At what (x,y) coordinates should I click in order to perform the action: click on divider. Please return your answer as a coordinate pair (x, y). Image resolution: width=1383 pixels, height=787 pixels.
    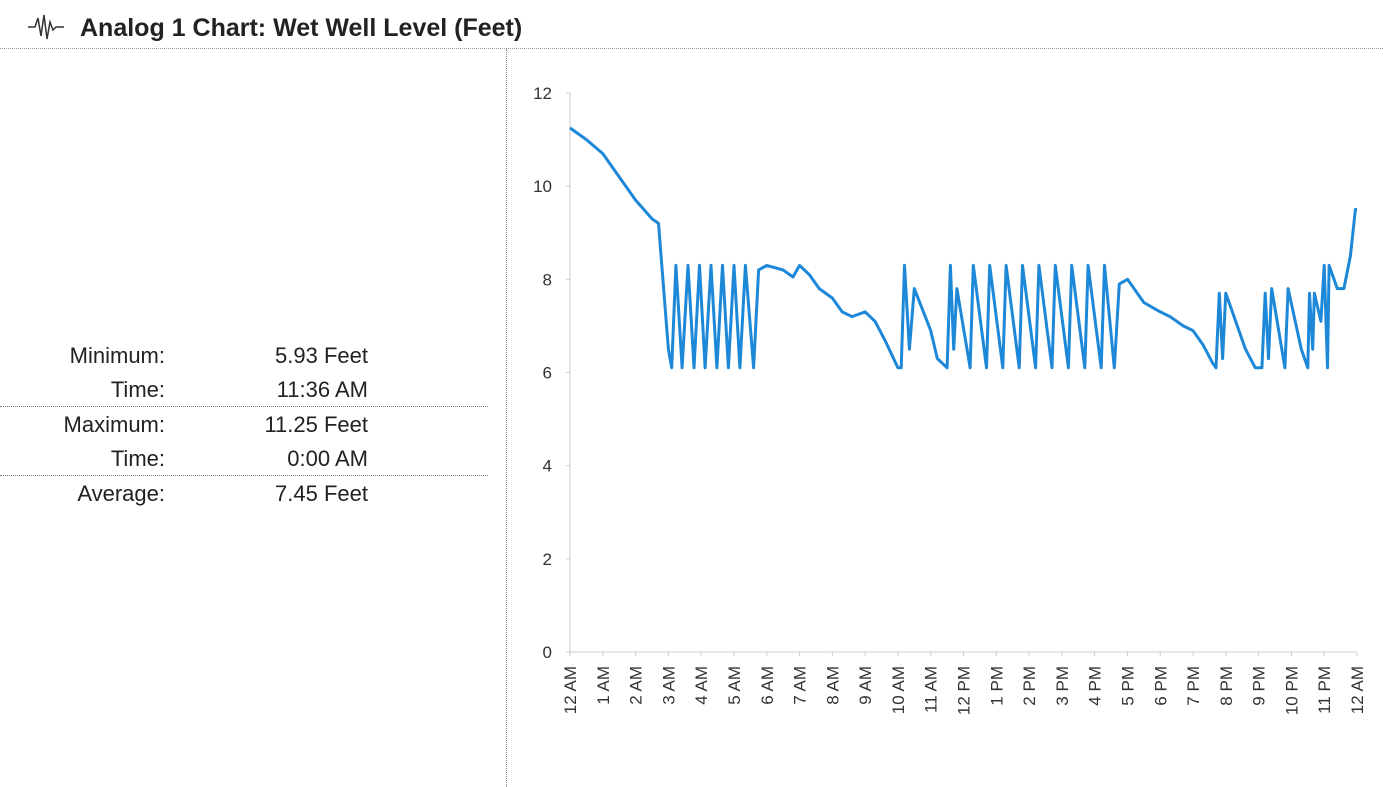
    Looking at the image, I should click on (506, 418).